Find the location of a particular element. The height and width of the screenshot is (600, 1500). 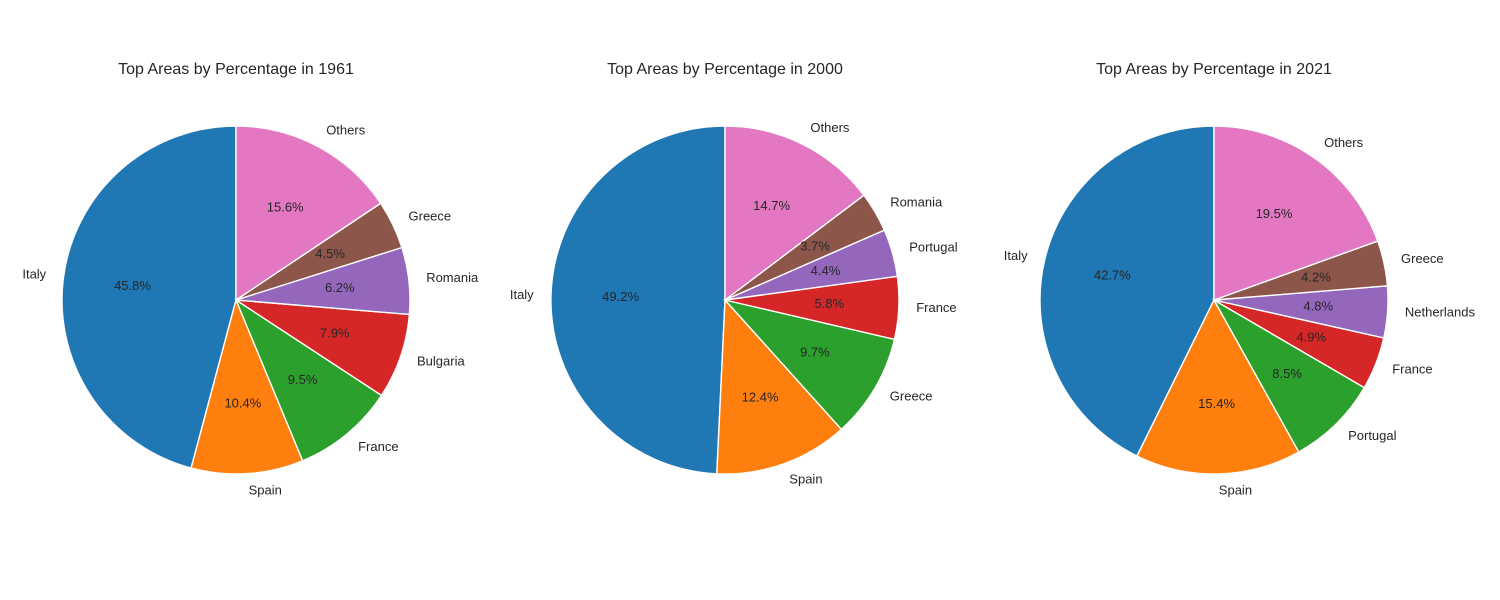

pct-label-greece: 4.2% is located at coordinates (1316, 276).